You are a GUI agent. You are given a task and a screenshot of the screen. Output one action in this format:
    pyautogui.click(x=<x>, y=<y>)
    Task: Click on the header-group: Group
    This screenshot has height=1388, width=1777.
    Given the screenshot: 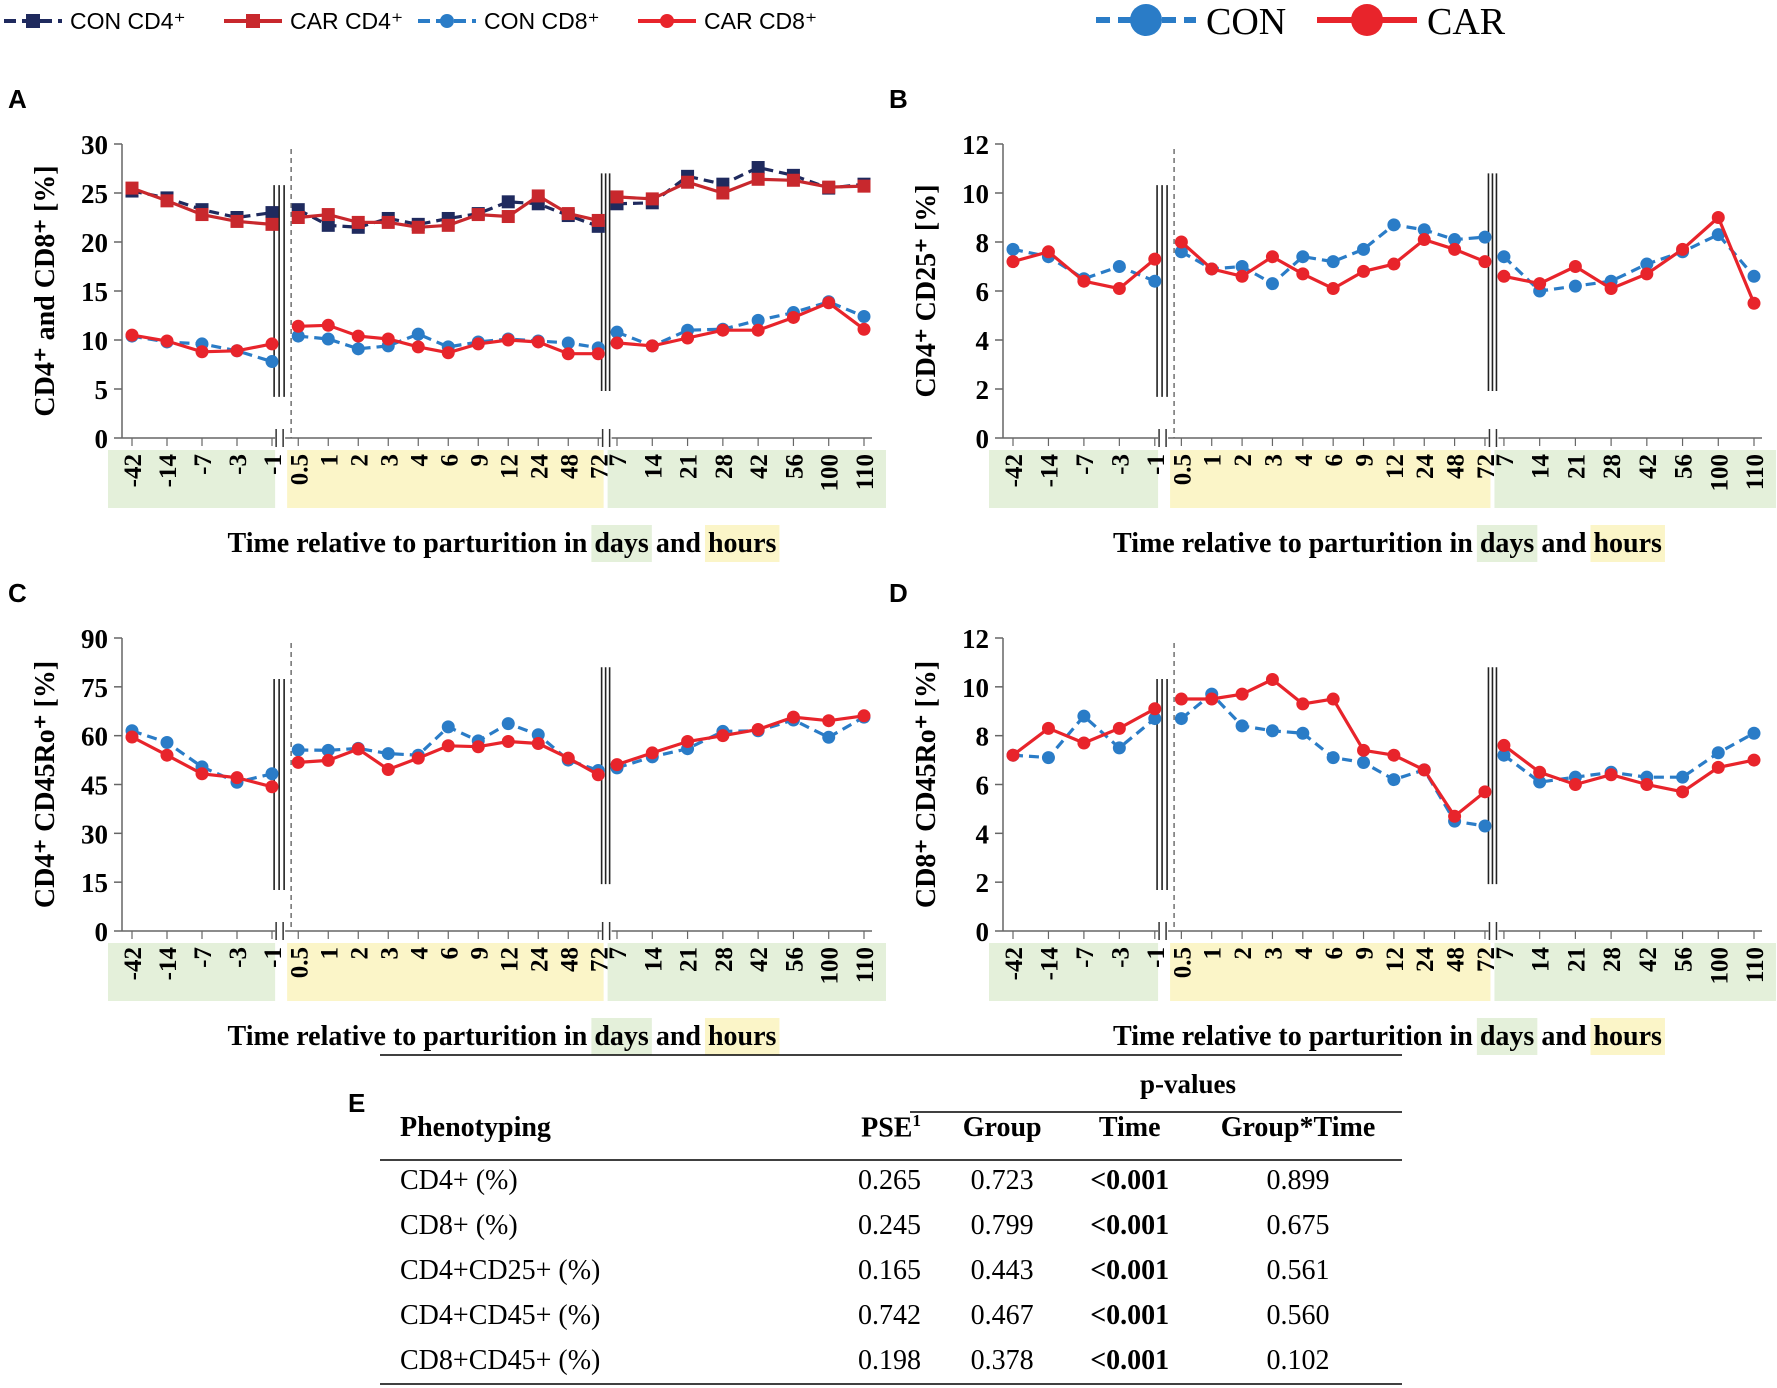 What is the action you would take?
    pyautogui.click(x=1002, y=1127)
    